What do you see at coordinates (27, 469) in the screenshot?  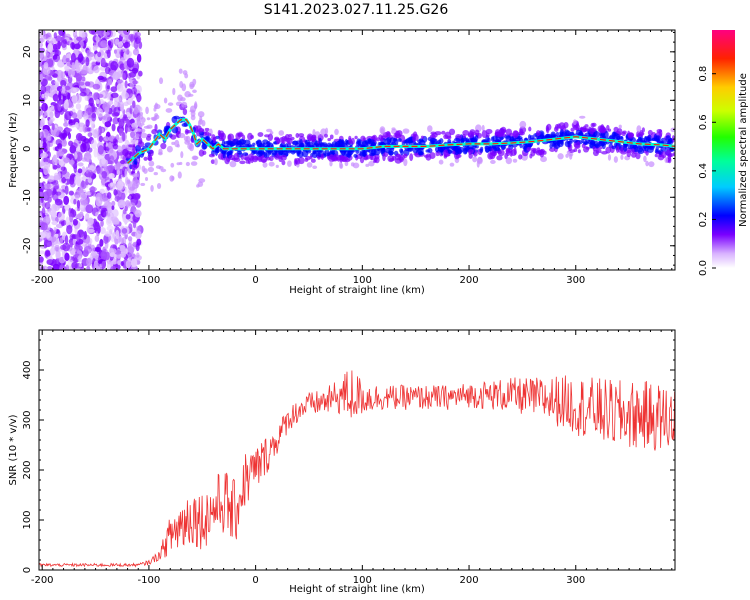 I see `y-tick-label: 200` at bounding box center [27, 469].